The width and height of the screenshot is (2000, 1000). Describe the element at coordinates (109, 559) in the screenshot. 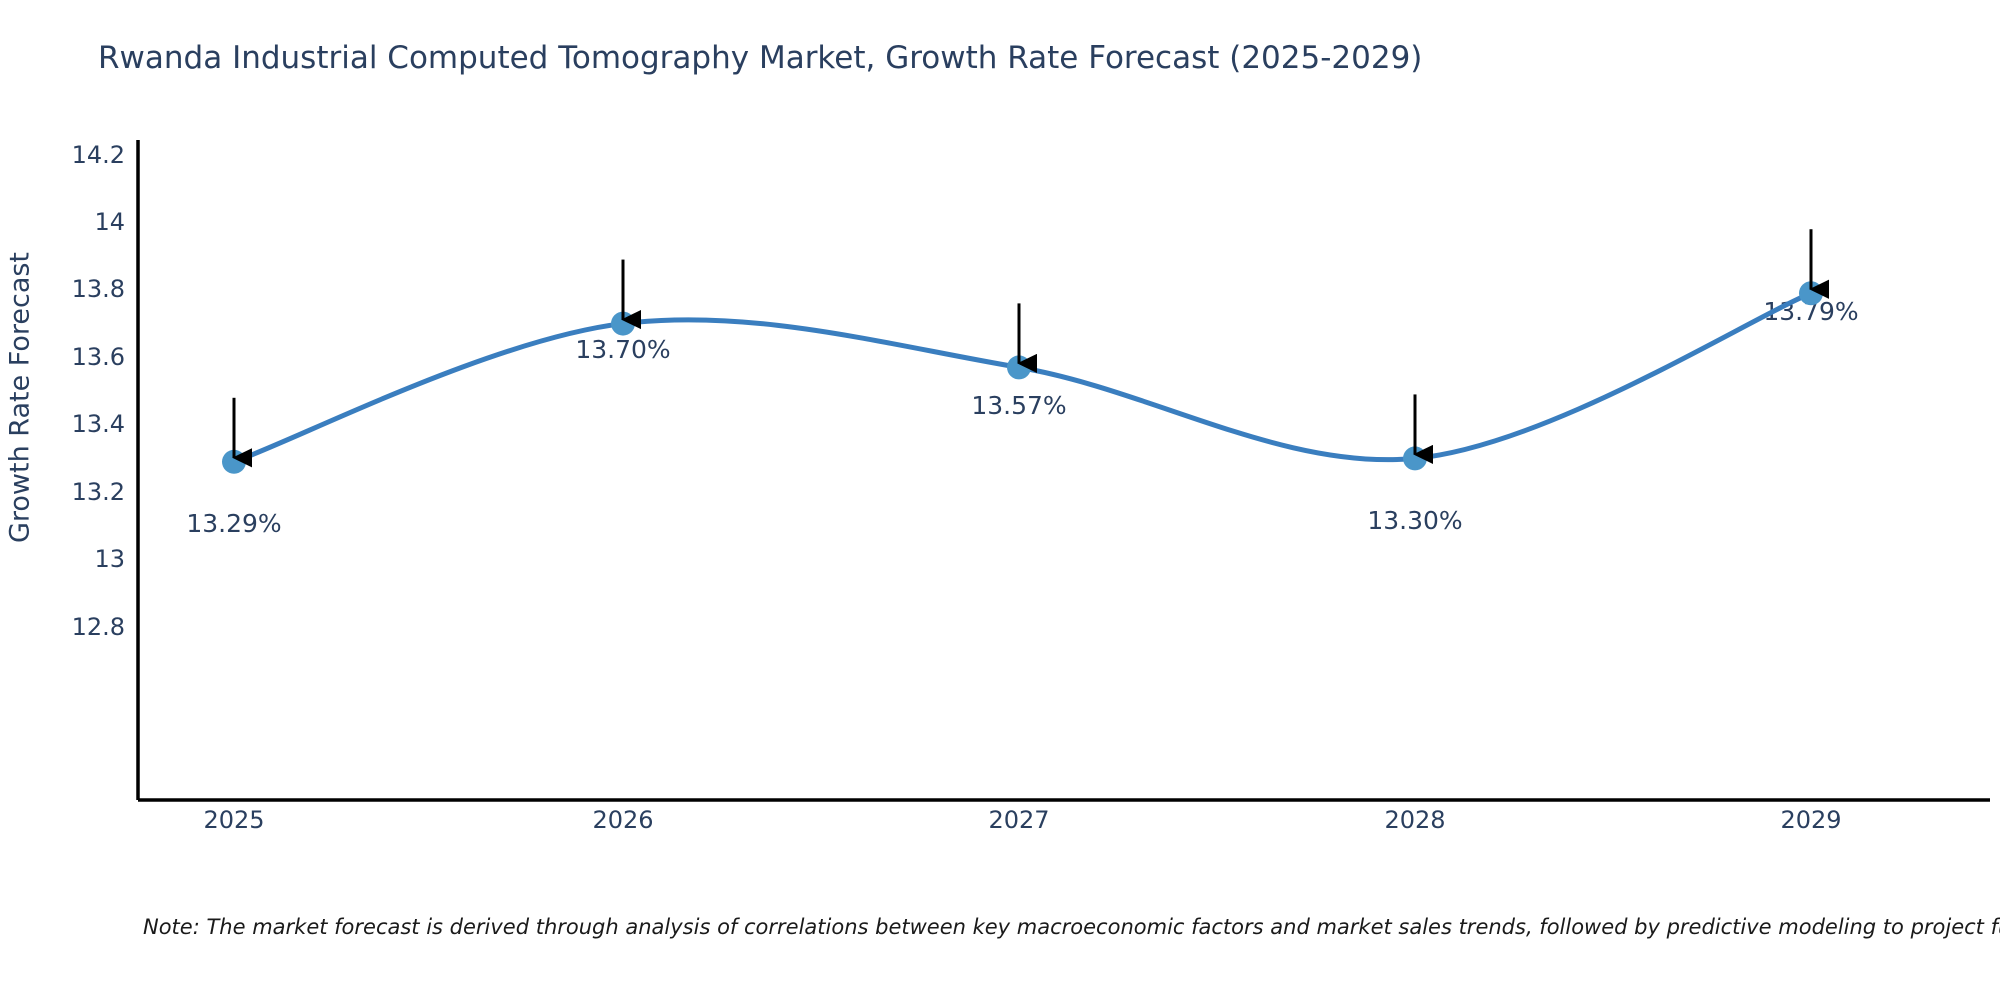

I see `y-axis-tick-label: 13` at that location.